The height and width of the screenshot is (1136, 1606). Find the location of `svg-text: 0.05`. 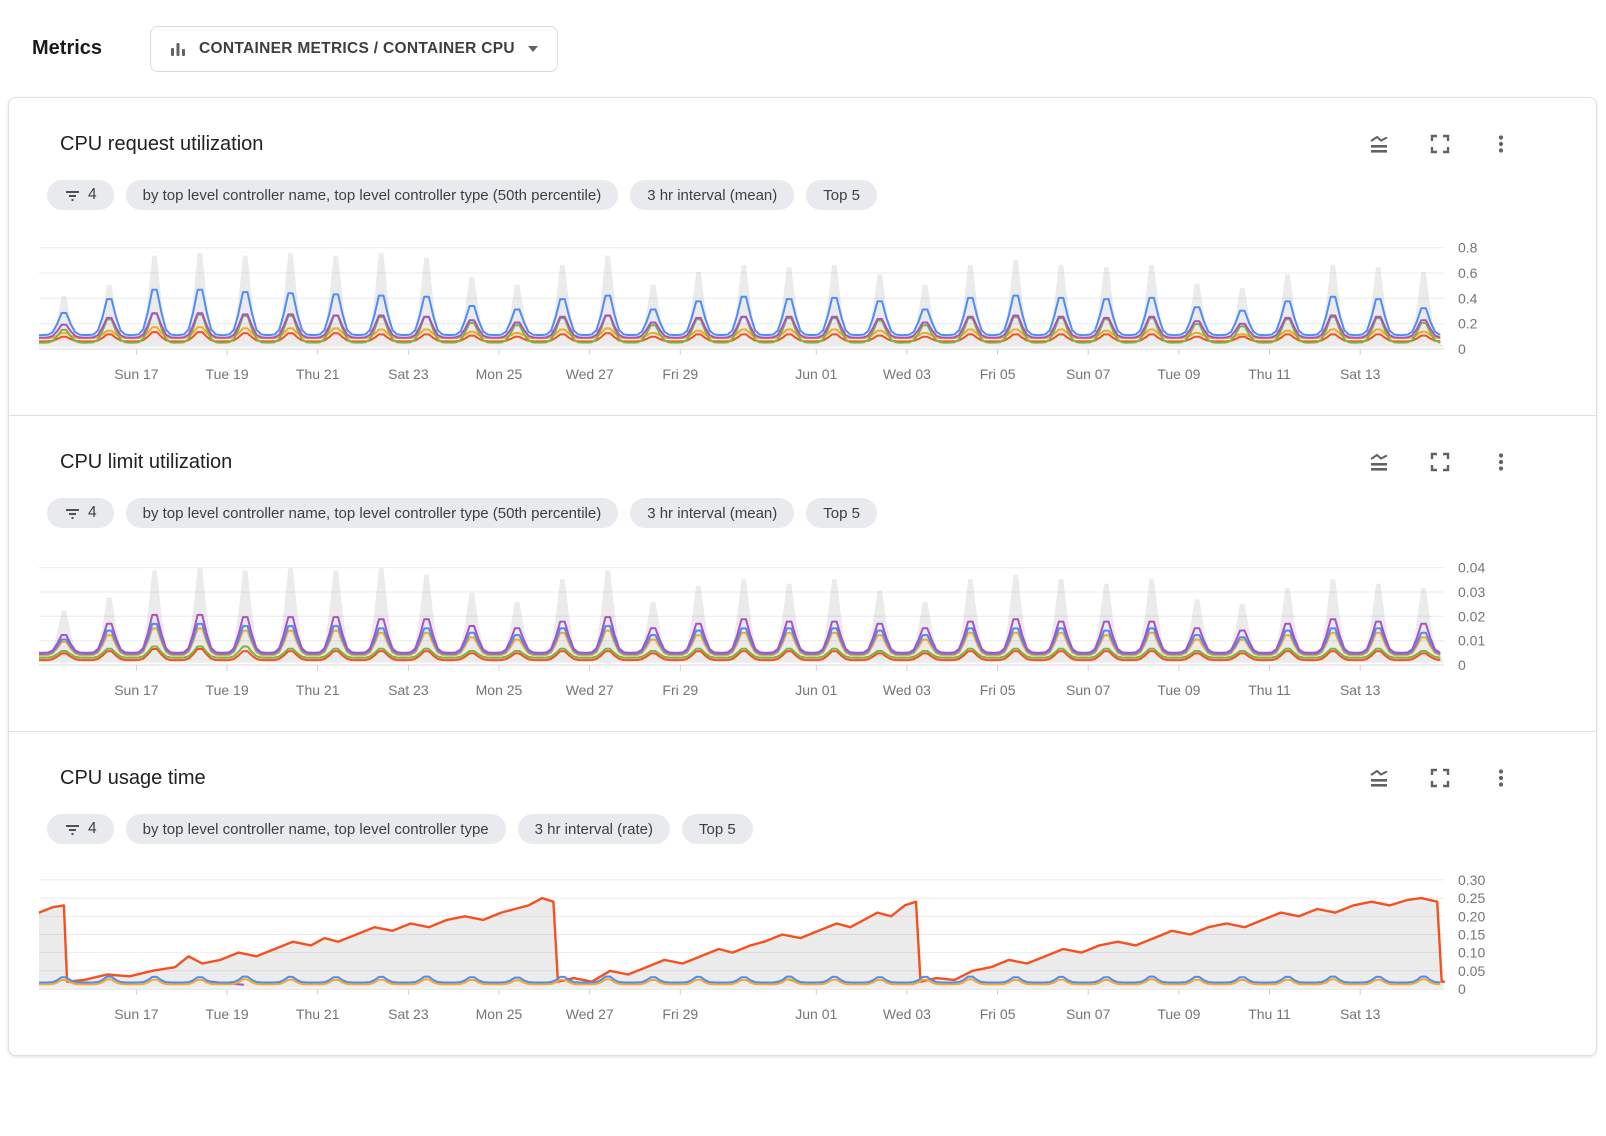

svg-text: 0.05 is located at coordinates (1471, 971).